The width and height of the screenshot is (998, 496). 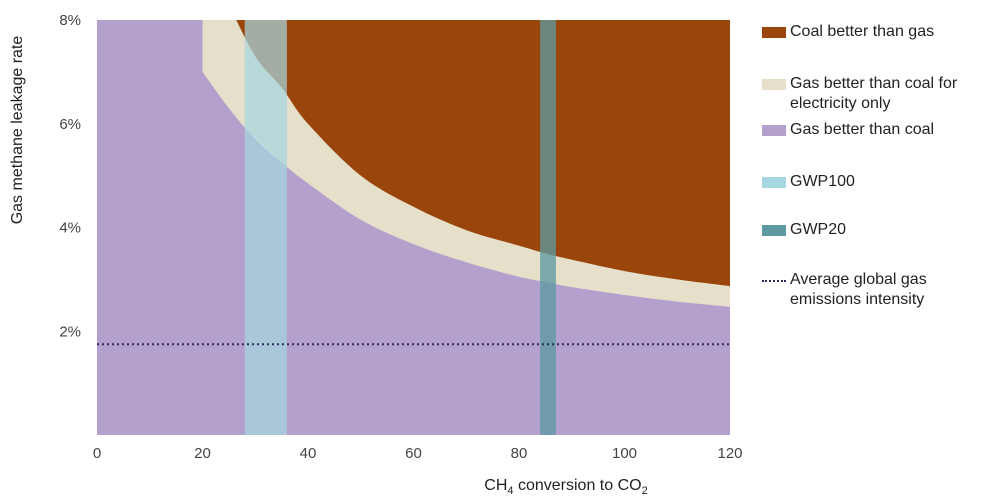 I want to click on x-axis-title: CH4 conversion to CO2, so click(x=565, y=486).